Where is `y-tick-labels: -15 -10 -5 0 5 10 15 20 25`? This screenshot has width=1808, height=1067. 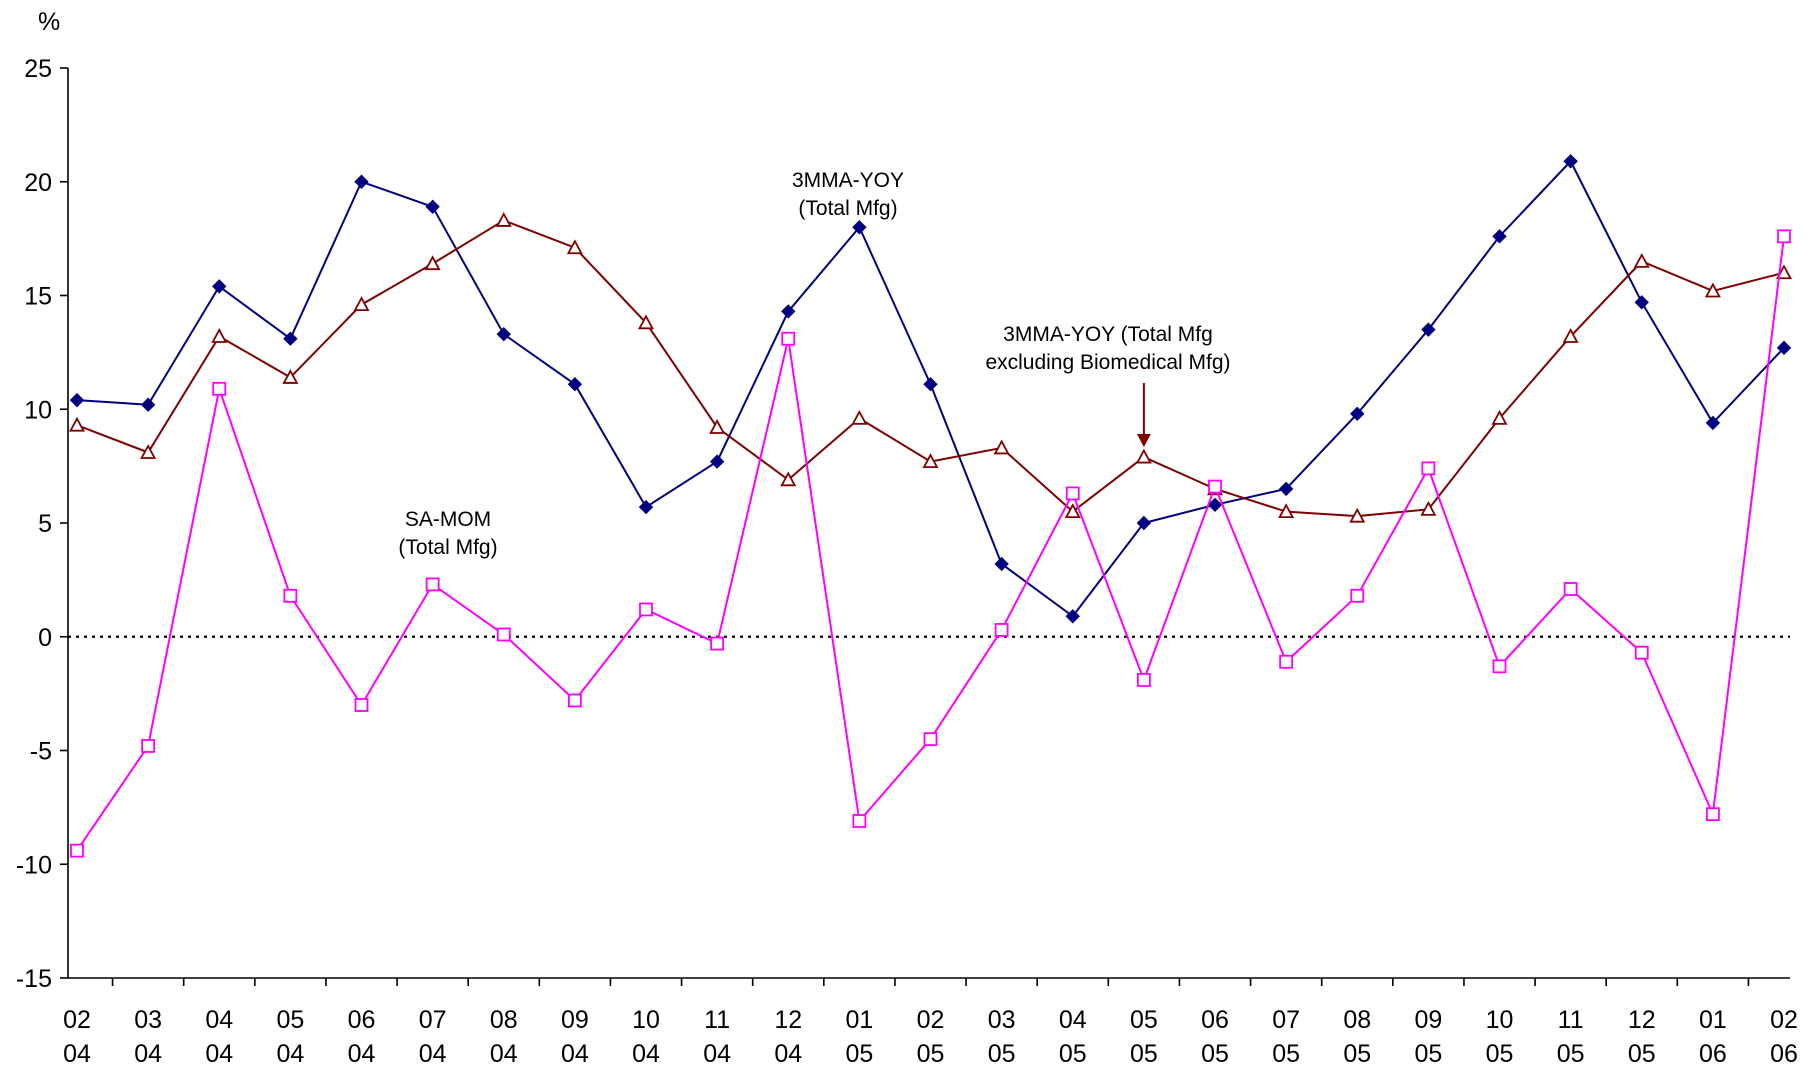
y-tick-labels: -15 -10 -5 0 5 10 15 20 25 is located at coordinates (42, 524).